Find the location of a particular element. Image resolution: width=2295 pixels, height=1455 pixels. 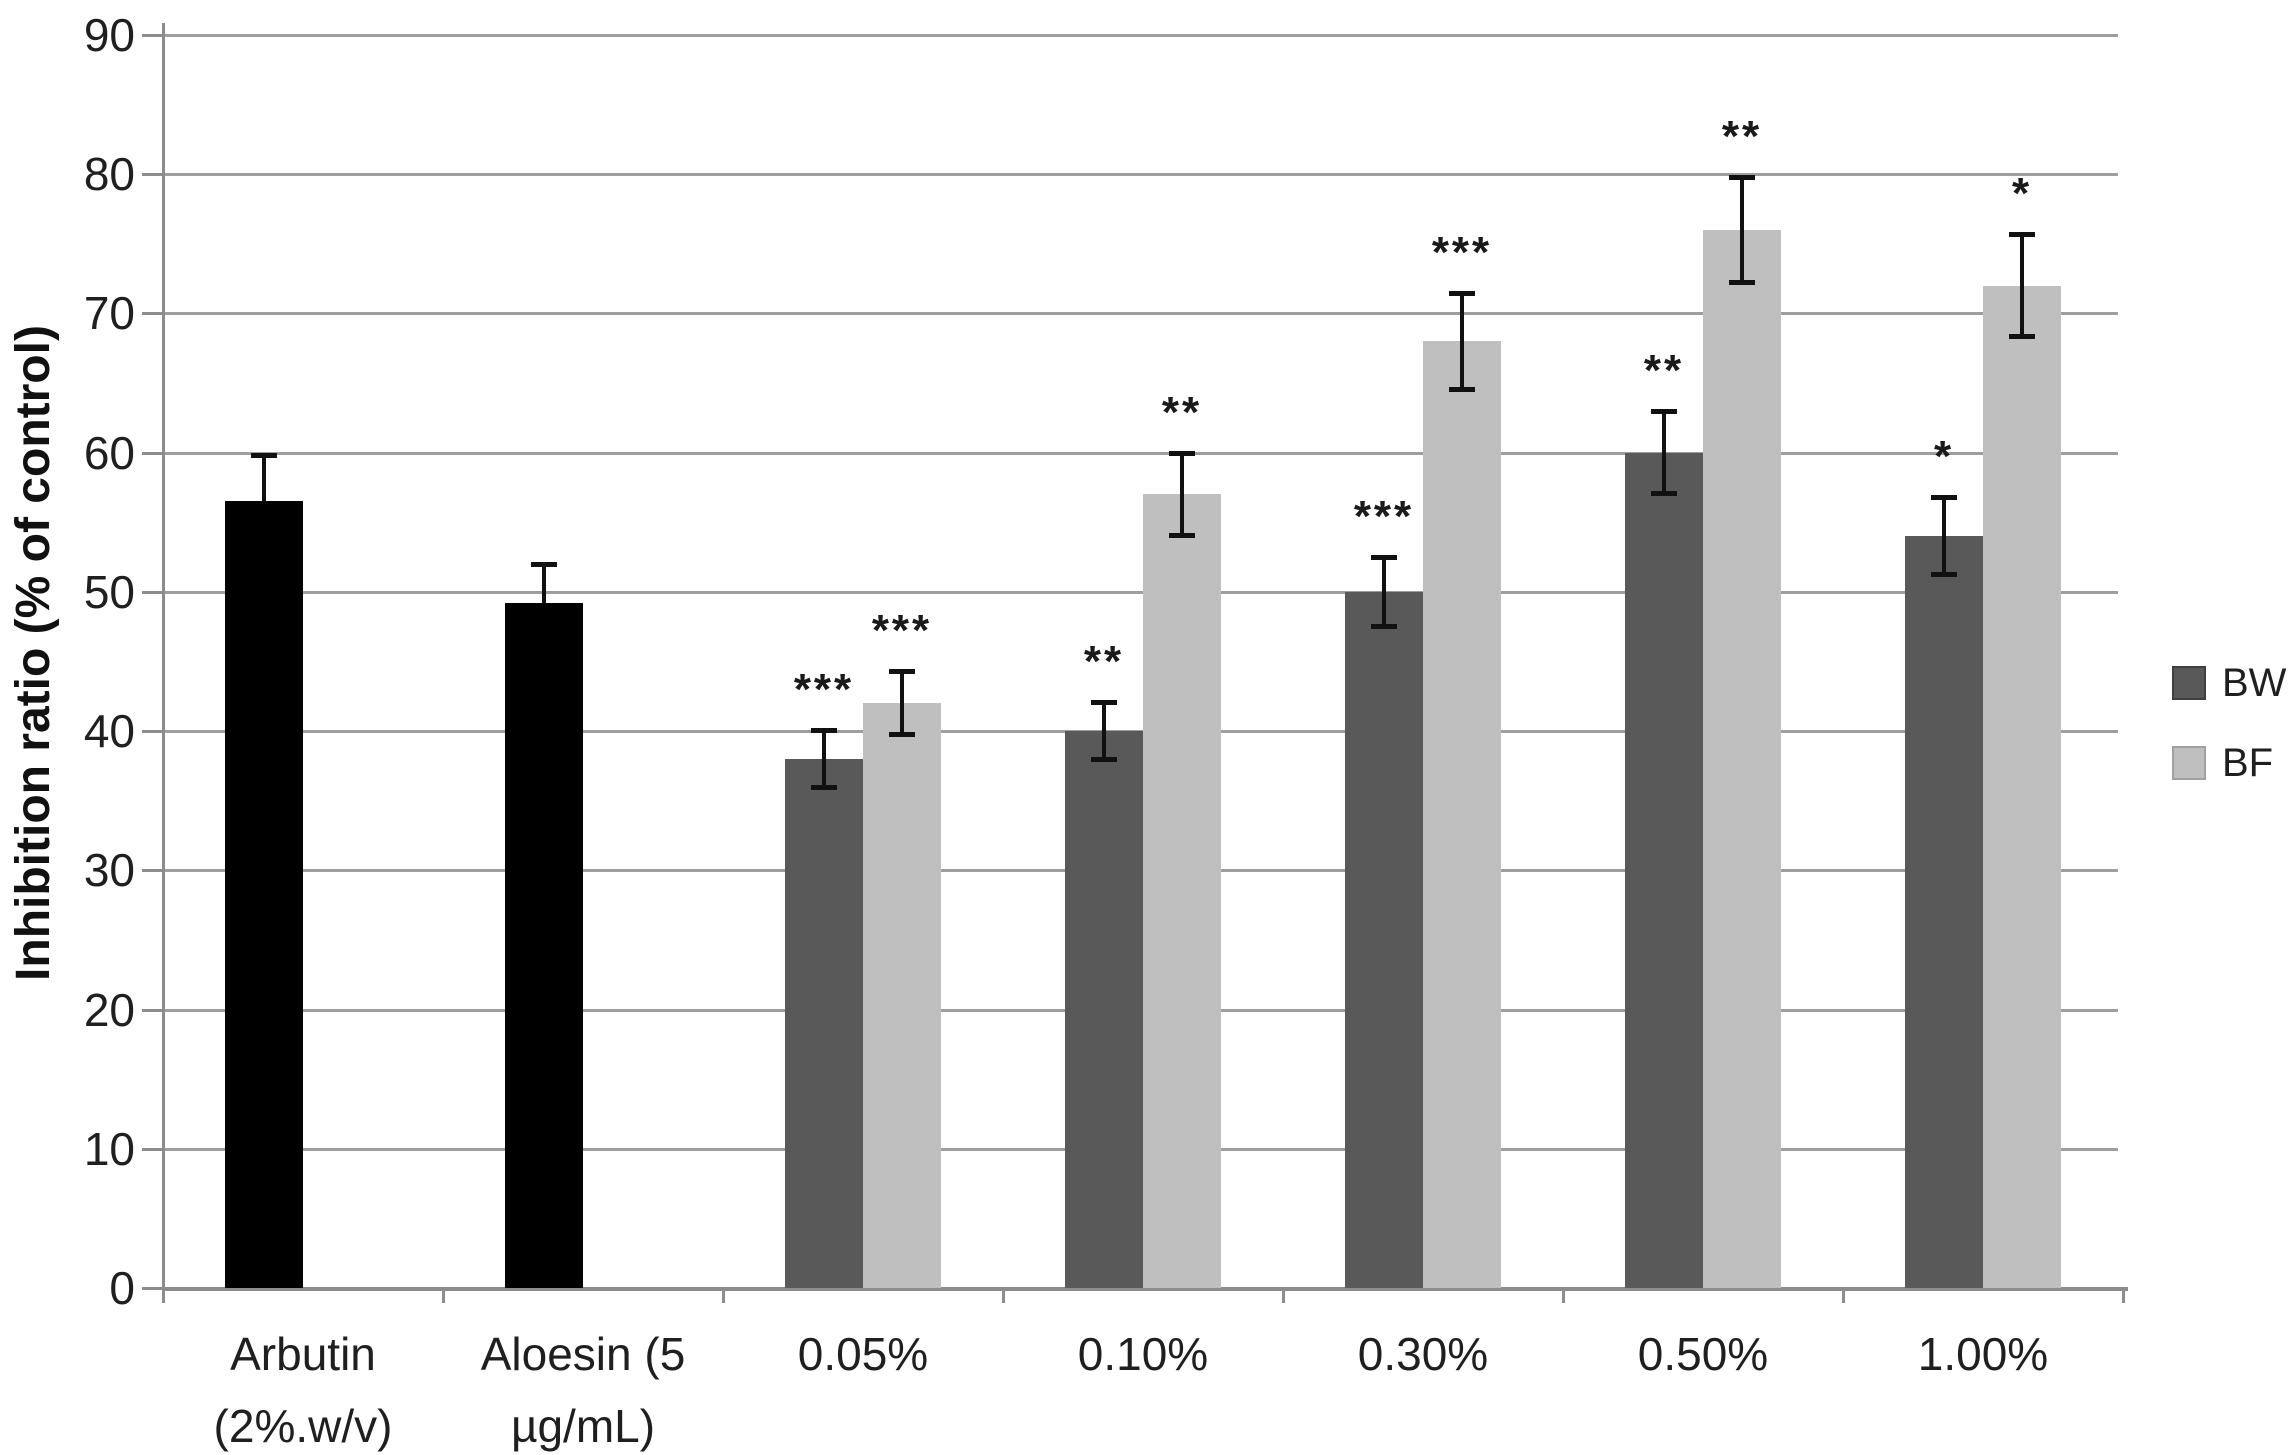

x-category-label-line: 1.00% is located at coordinates (1983, 1354).